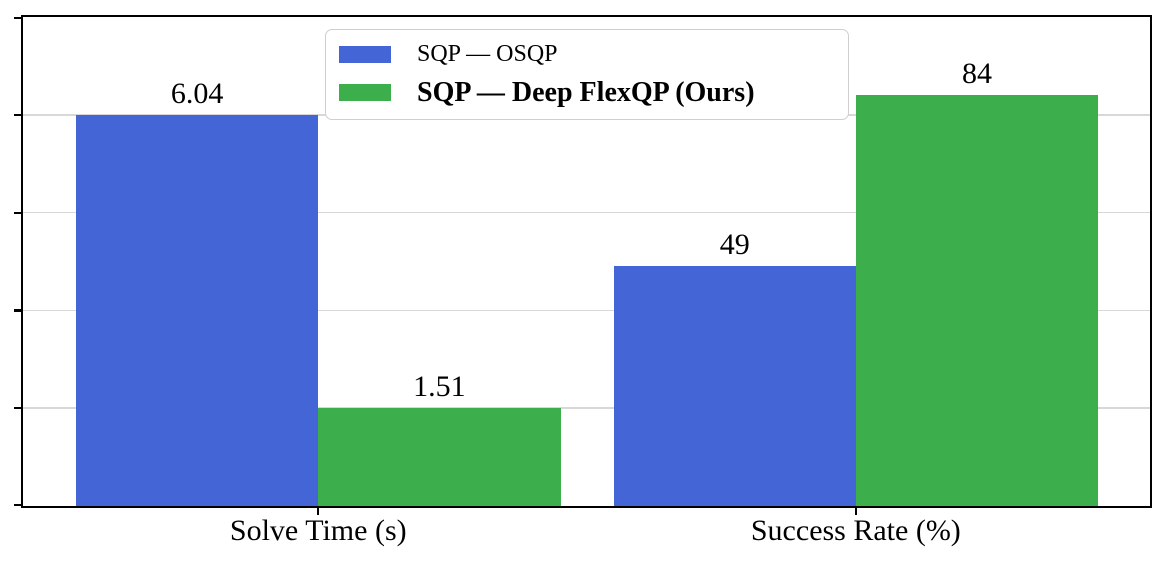  What do you see at coordinates (586, 92) in the screenshot?
I see `legend-label-deep-flexqp: SQP — Deep FlexQP (Ours)` at bounding box center [586, 92].